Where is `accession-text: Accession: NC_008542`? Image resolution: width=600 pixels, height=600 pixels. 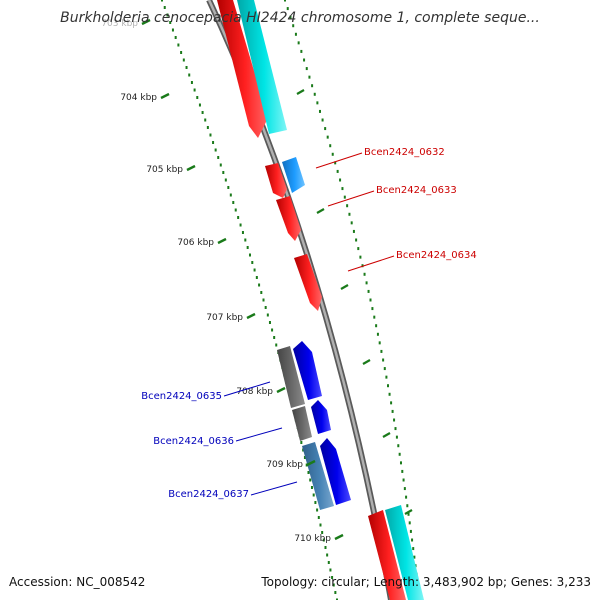 accession-text: Accession: NC_008542 is located at coordinates (77, 582).